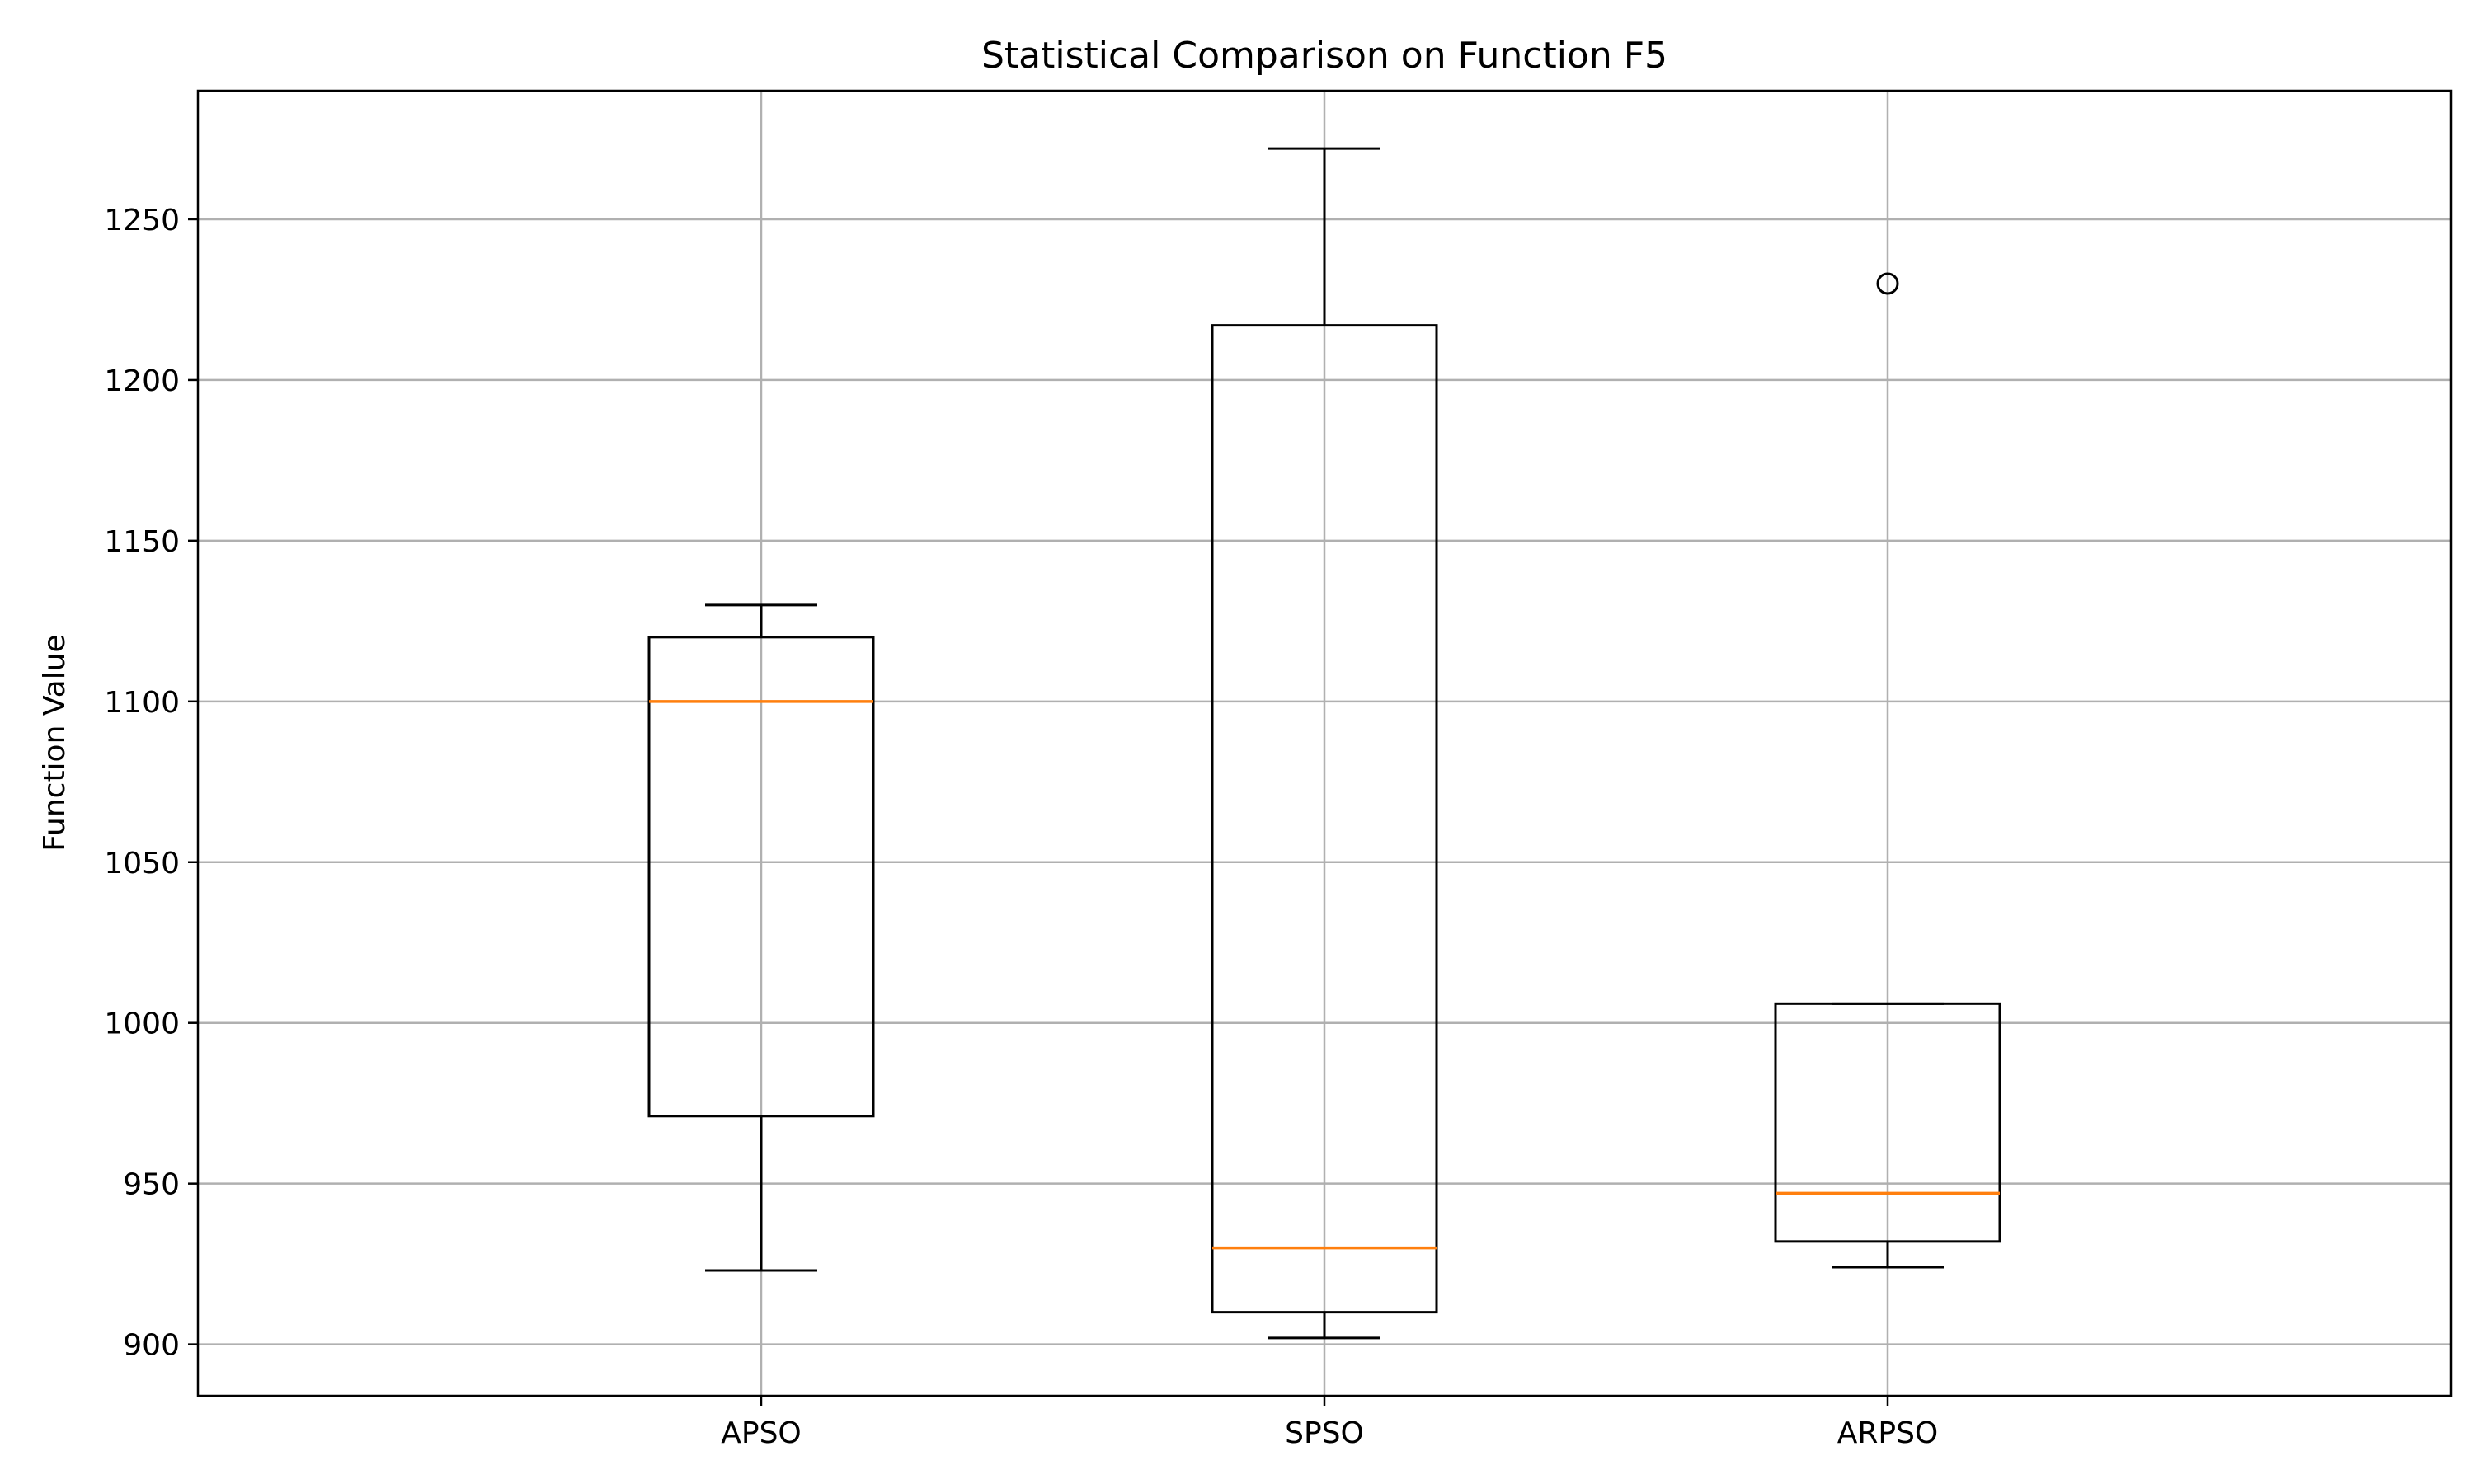  What do you see at coordinates (151, 1346) in the screenshot?
I see `y-tick-label: 900` at bounding box center [151, 1346].